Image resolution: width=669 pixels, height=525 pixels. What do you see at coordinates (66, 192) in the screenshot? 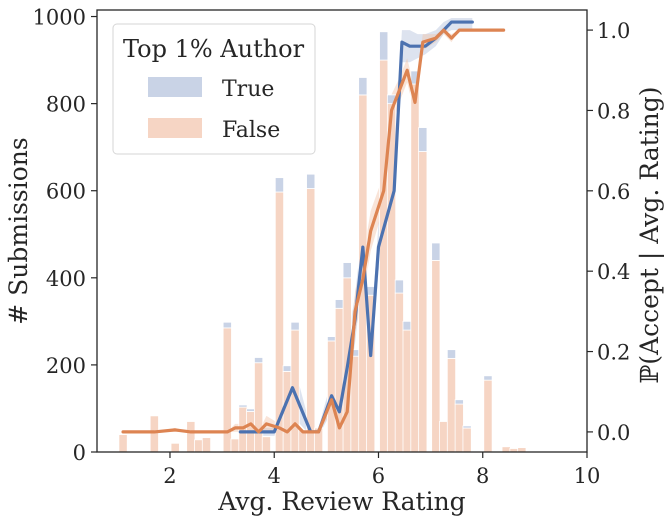
I see `y-left-tick-label-3: 600` at bounding box center [66, 192].